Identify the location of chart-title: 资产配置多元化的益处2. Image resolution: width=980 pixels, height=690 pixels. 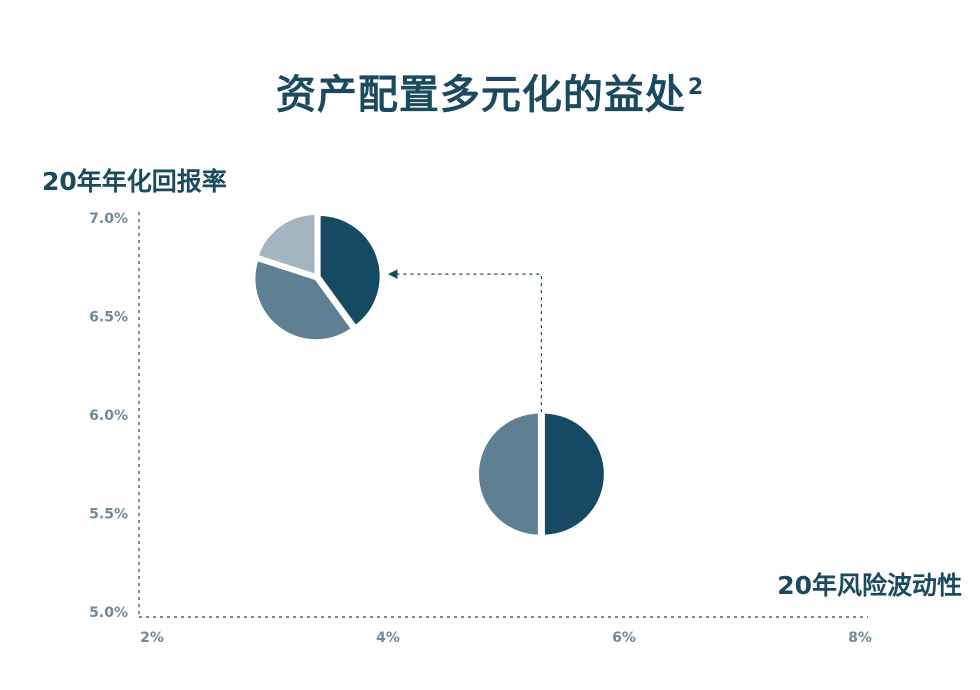
(490, 91).